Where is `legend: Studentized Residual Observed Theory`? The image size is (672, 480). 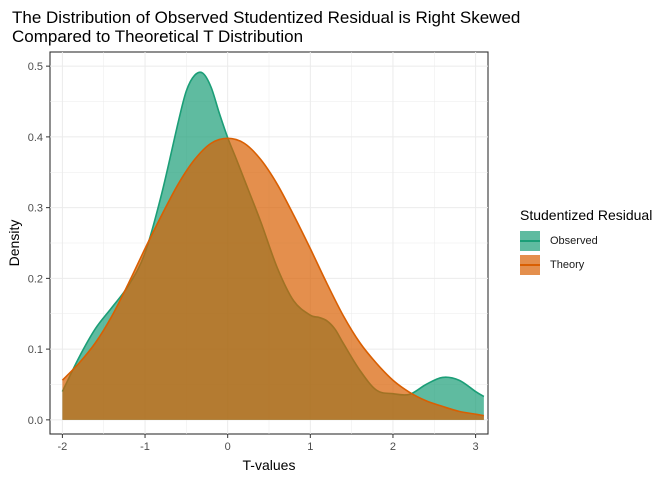 legend: Studentized Residual Observed Theory is located at coordinates (586, 242).